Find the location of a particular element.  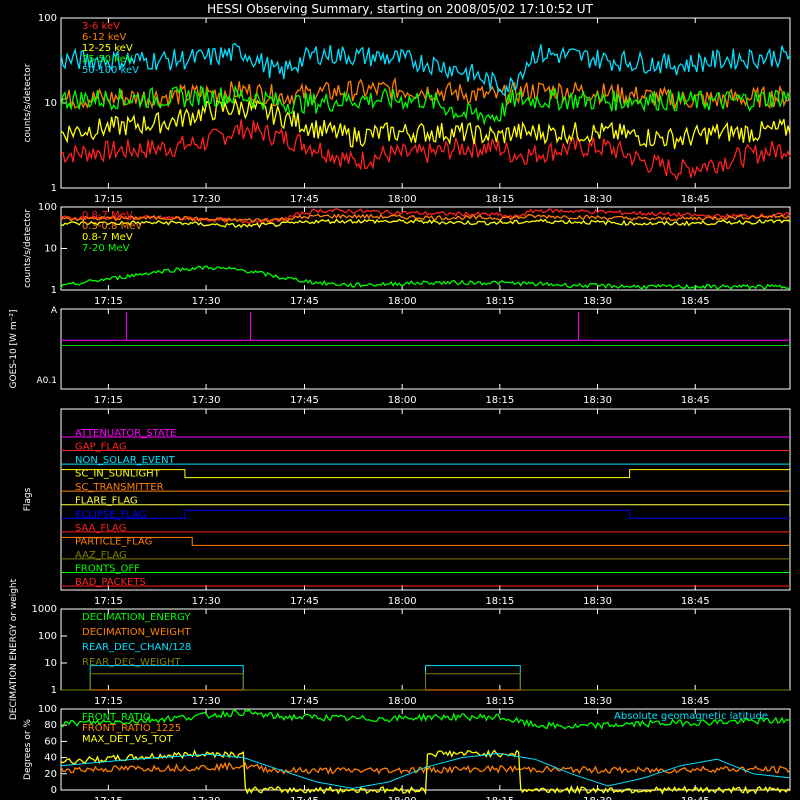

flag-label: ATTENUATOR_STATE is located at coordinates (125, 433).